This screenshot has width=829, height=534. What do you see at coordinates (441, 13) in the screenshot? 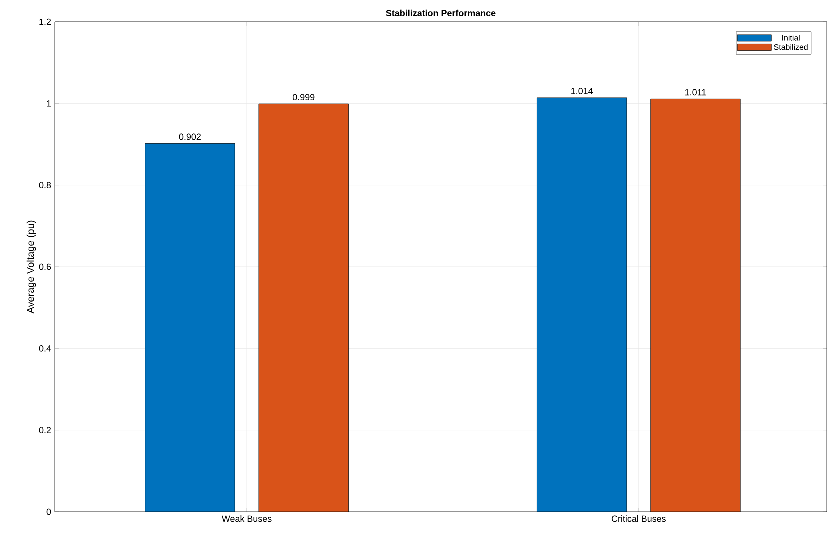
I see `chart-title: Stabilization Performance` at bounding box center [441, 13].